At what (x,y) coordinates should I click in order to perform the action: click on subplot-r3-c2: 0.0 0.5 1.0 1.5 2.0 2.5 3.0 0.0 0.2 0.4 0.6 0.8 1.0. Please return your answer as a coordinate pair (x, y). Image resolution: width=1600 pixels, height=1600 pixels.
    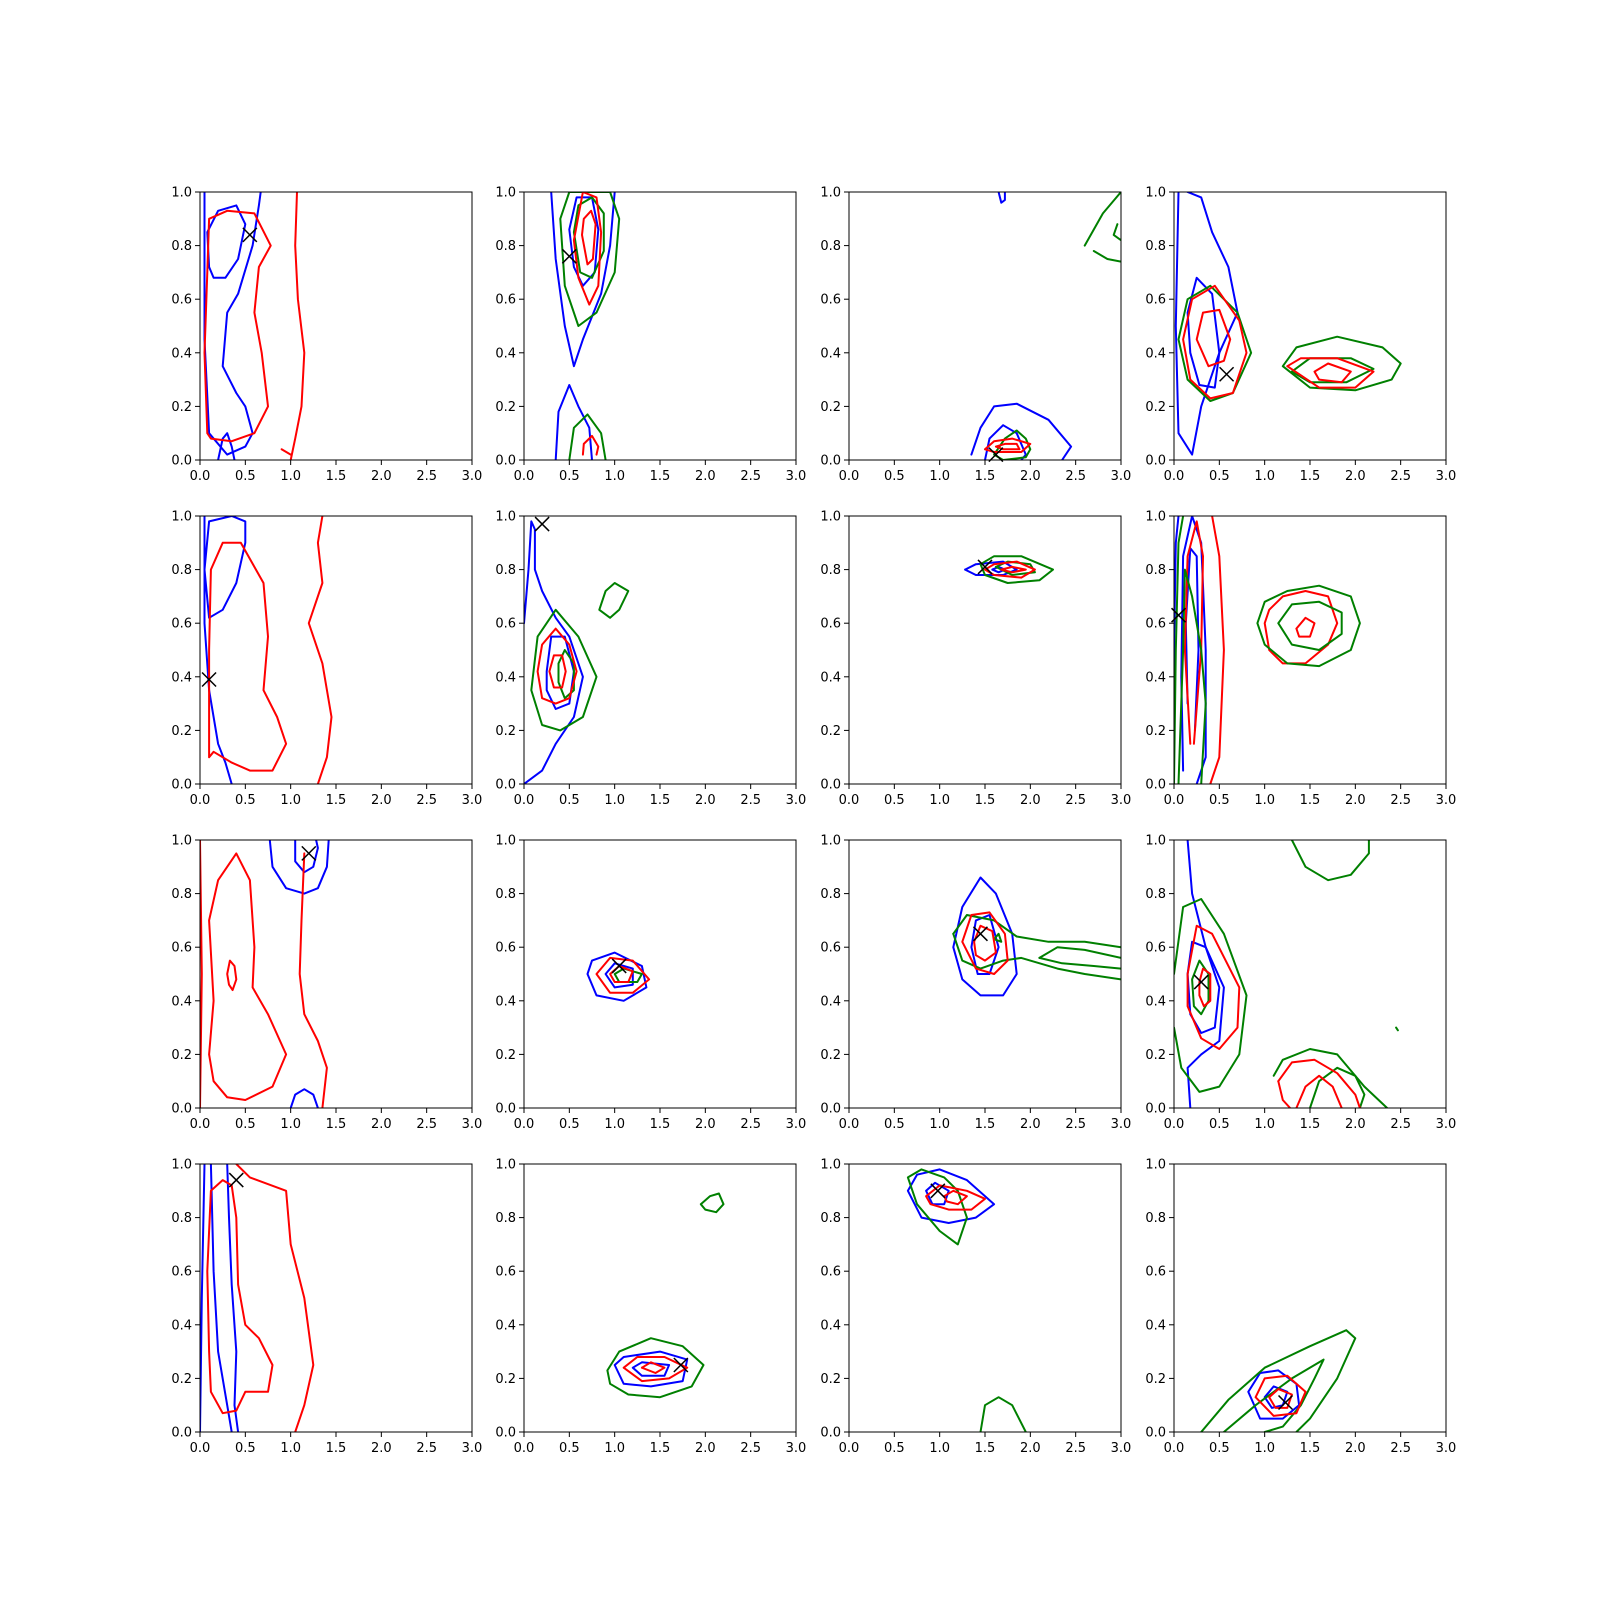
    Looking at the image, I should click on (975, 1307).